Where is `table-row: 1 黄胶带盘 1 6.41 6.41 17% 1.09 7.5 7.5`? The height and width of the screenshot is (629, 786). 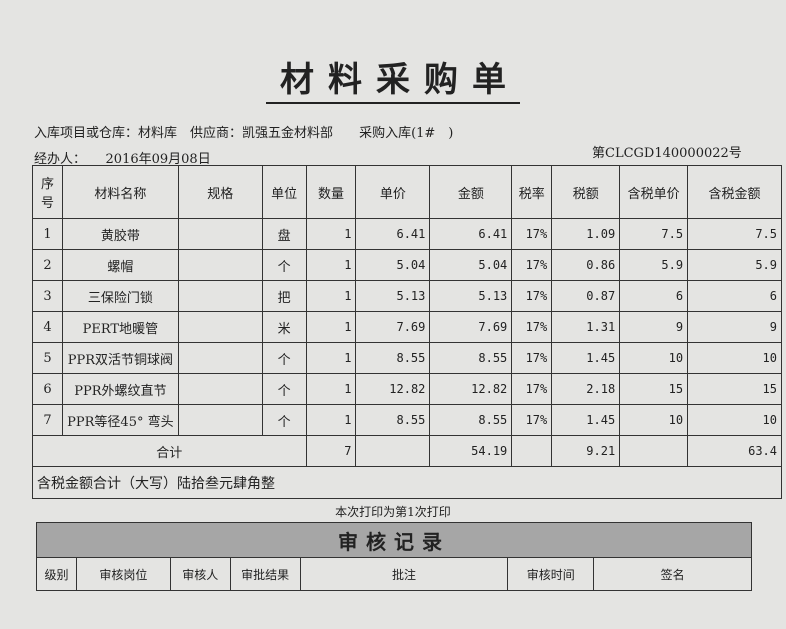 table-row: 1 黄胶带盘 1 6.41 6.41 17% 1.09 7.5 7.5 is located at coordinates (407, 234).